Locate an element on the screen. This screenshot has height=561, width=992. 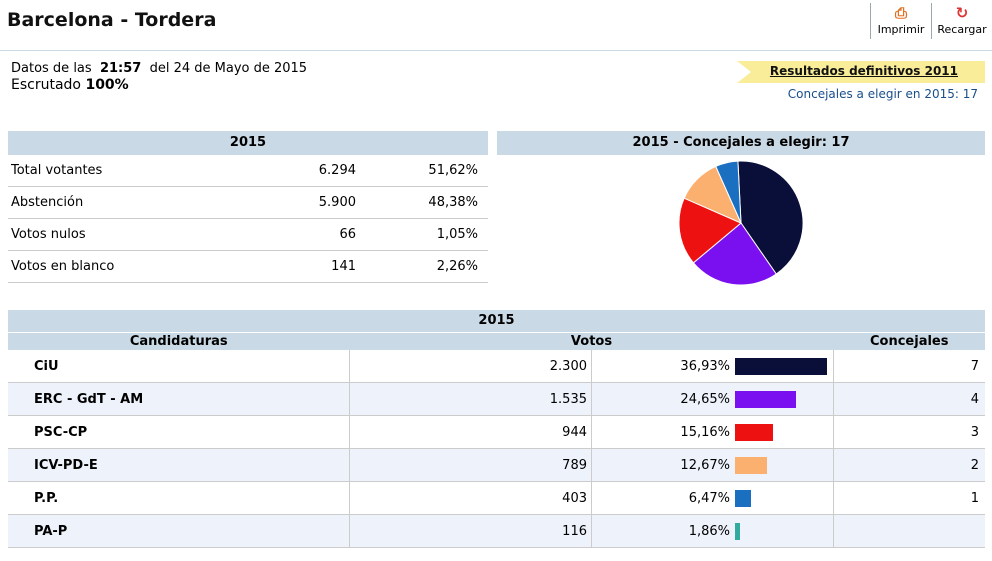
summary-row: Votos nulos 66 1,05% is located at coordinates (248, 234).